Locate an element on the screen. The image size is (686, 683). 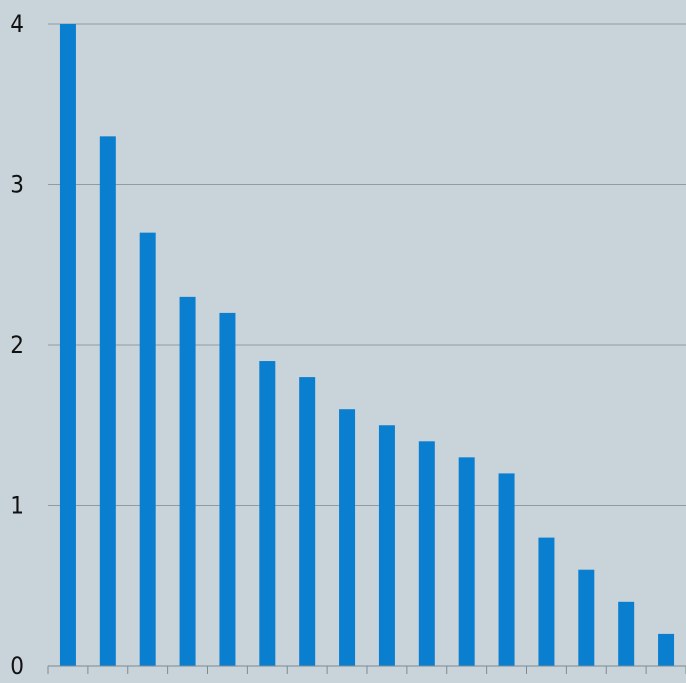
y-tick-label: 2 is located at coordinates (17, 345).